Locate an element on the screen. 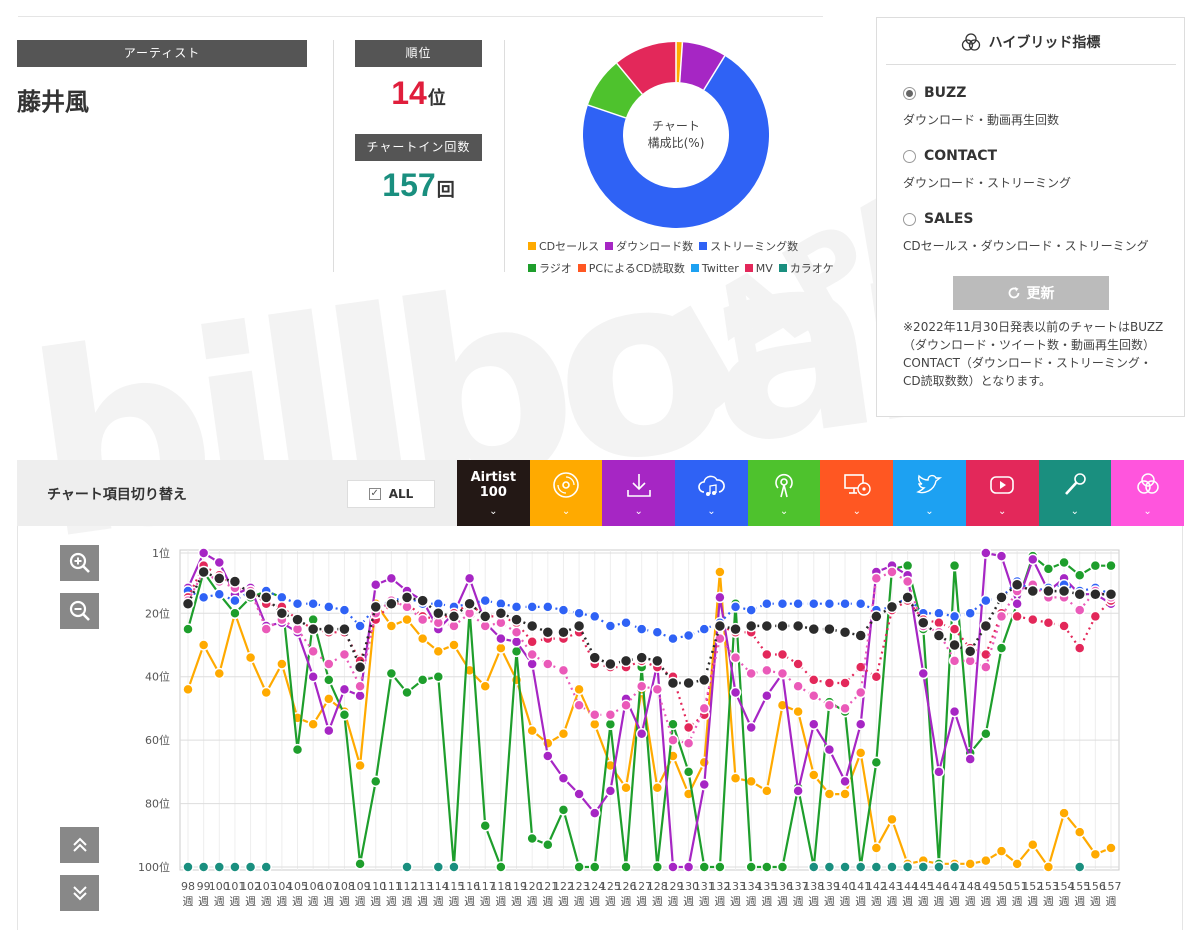 This screenshot has height=930, width=1200. tab-hybrid: ⌄ is located at coordinates (1147, 493).